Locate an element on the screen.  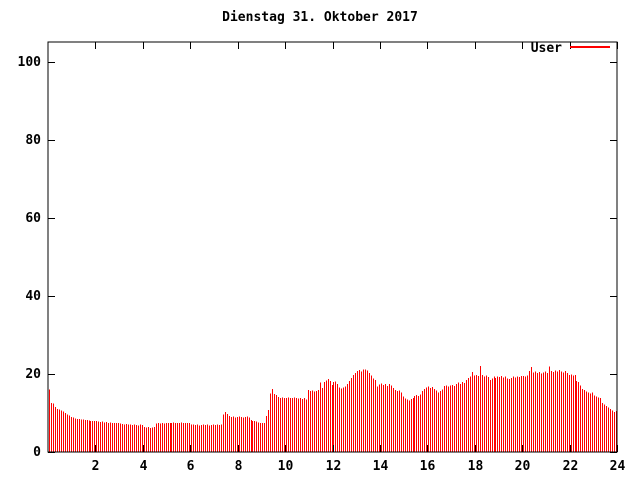
x-tick-label: 8 is located at coordinates (239, 466).